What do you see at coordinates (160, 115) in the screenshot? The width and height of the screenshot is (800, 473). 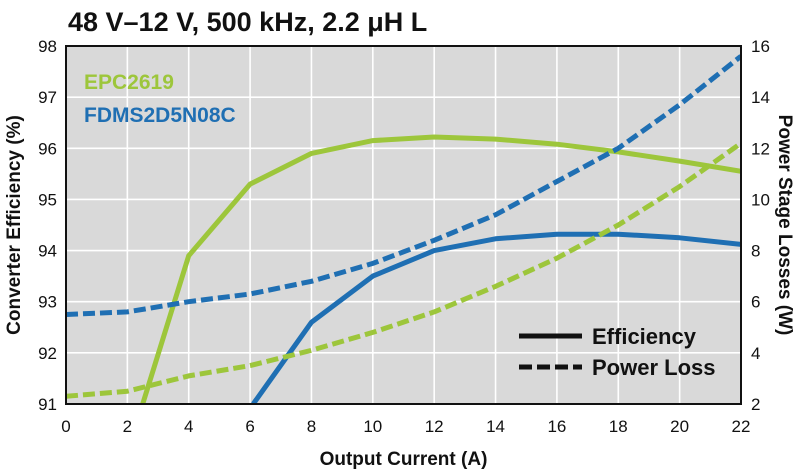 I see `legend-entry-device: FDMS2D5N08C` at bounding box center [160, 115].